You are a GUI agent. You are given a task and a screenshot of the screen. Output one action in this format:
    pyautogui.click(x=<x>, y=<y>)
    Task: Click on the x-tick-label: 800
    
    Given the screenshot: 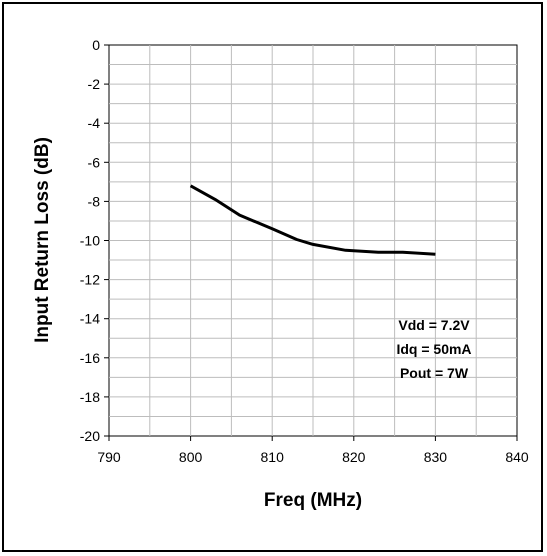 What is the action you would take?
    pyautogui.click(x=191, y=457)
    